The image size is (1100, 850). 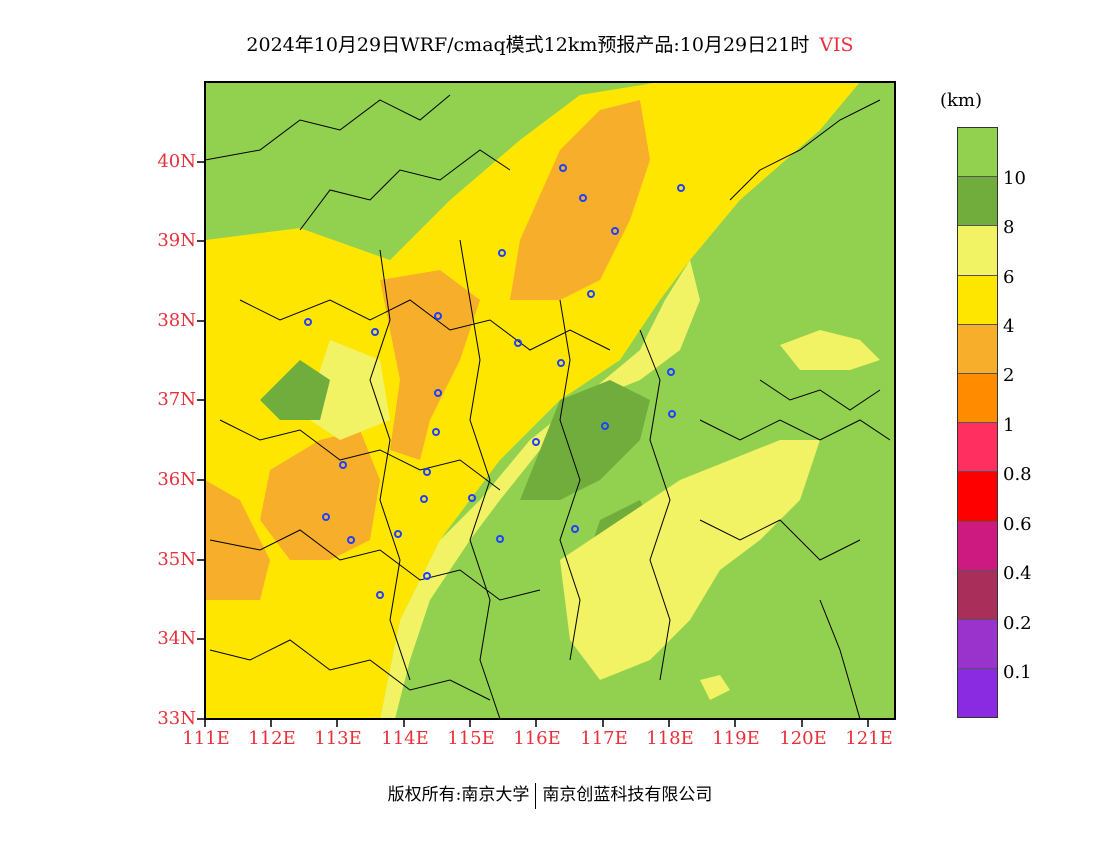 What do you see at coordinates (1017, 573) in the screenshot?
I see `colorbar-label: 0.4` at bounding box center [1017, 573].